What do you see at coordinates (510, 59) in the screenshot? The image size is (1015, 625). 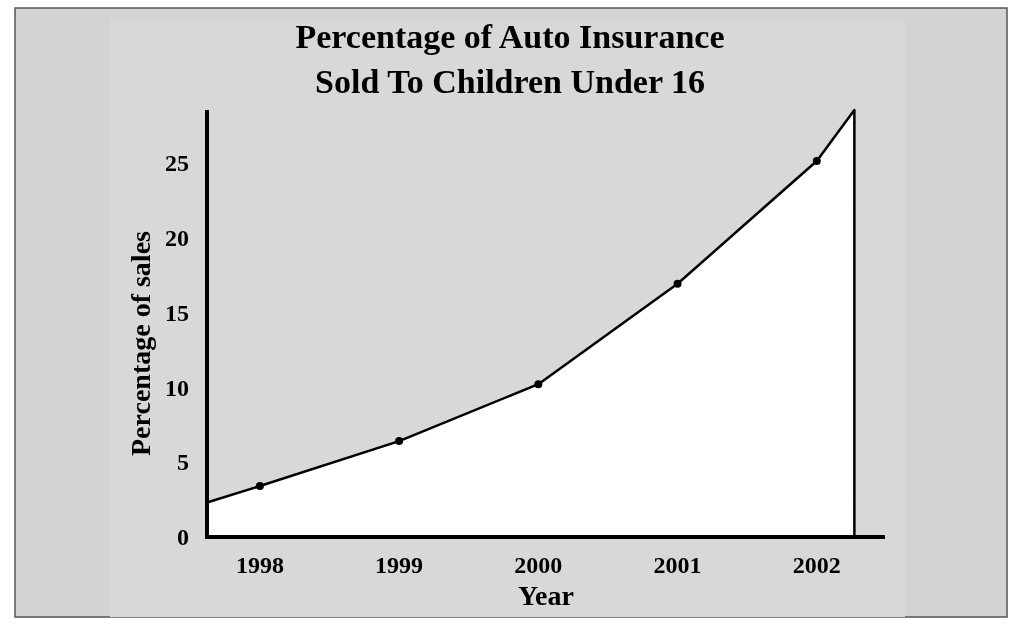 I see `chart-title: Percentage of Auto Insurance Sold To Children Under 16` at bounding box center [510, 59].